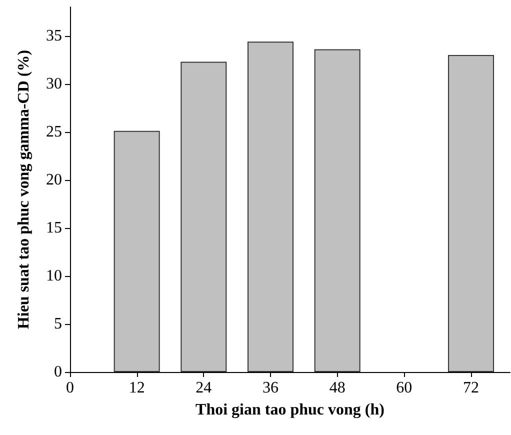 This screenshot has width=511, height=435. What do you see at coordinates (204, 388) in the screenshot?
I see `x-tick-label: 24` at bounding box center [204, 388].